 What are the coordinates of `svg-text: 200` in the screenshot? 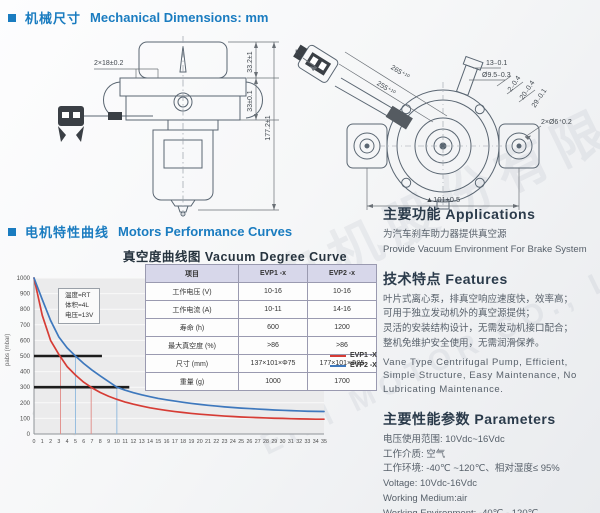 It's located at (25, 404).